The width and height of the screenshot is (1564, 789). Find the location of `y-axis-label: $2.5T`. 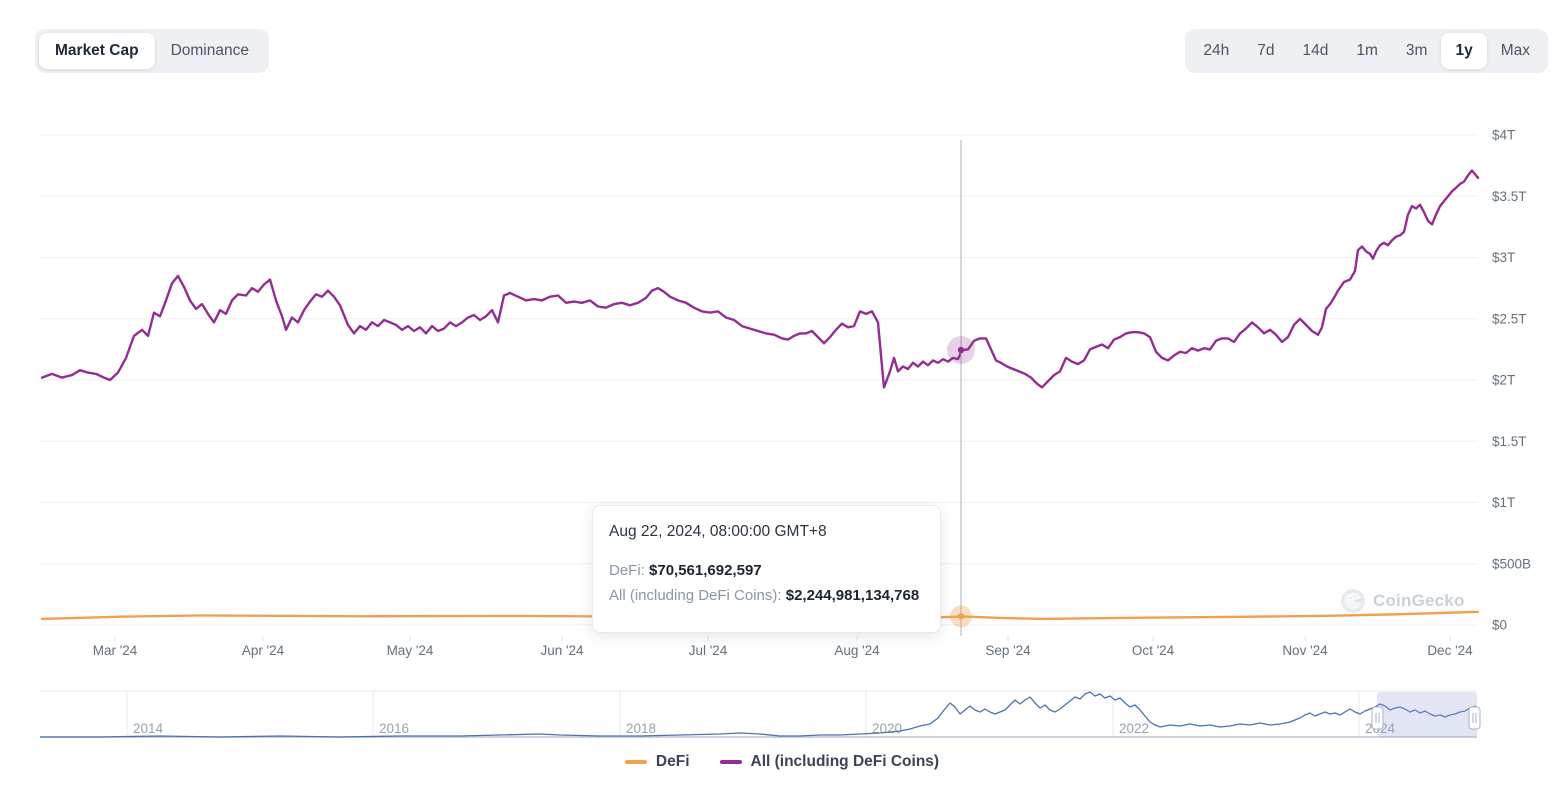

y-axis-label: $2.5T is located at coordinates (1509, 318).